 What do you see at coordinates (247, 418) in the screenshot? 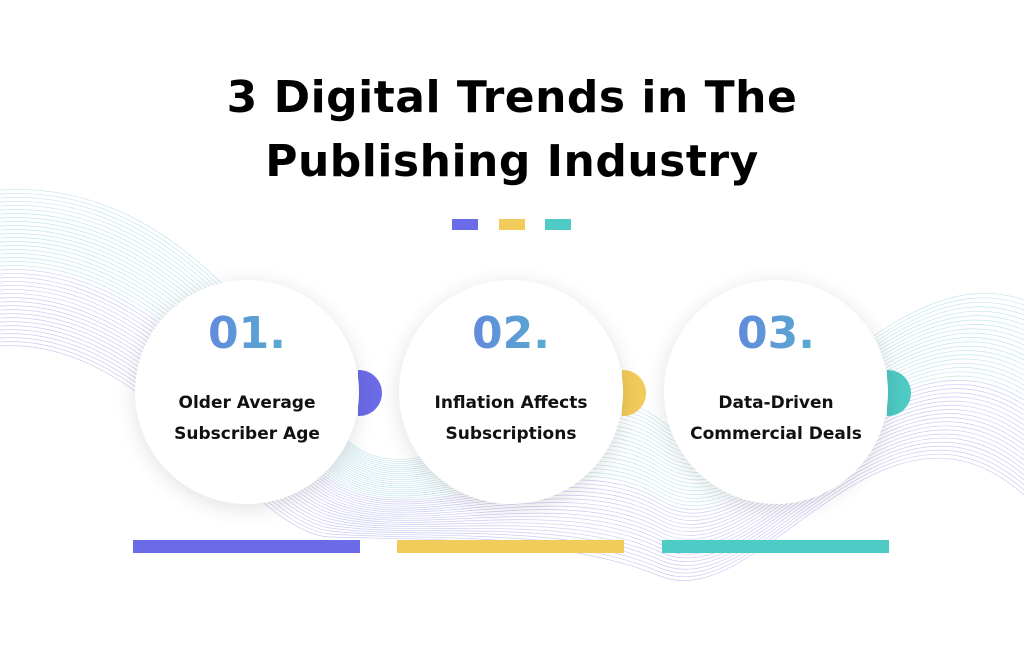
I see `item-label: Older Average Subscriber Age` at bounding box center [247, 418].